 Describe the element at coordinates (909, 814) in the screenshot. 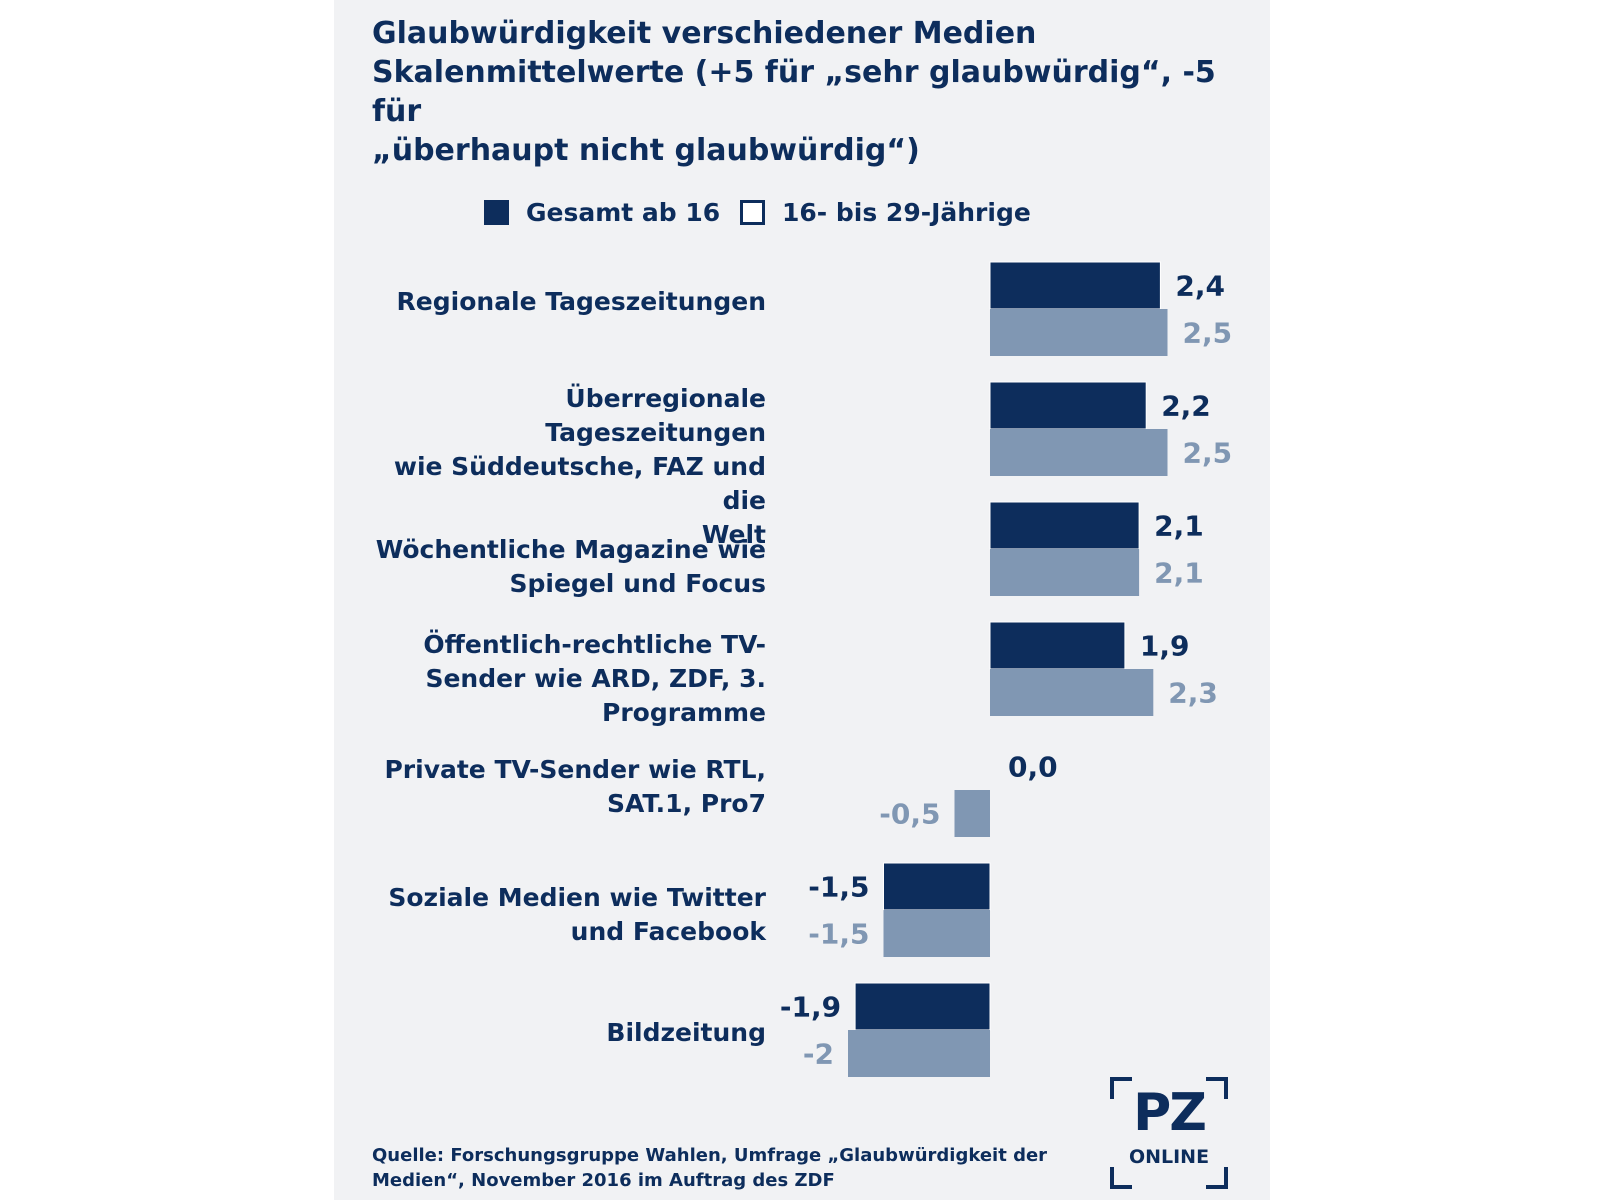

I see `data-label: -0,5` at that location.